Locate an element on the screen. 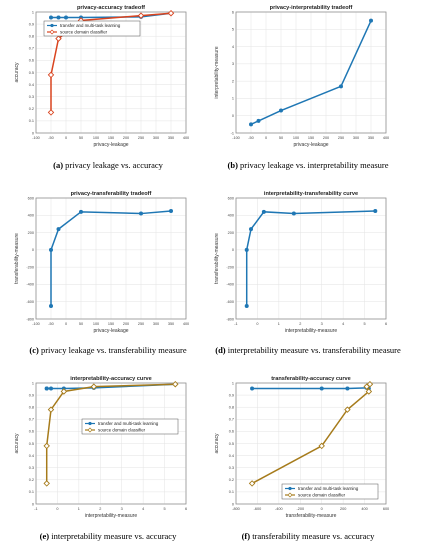 The width and height of the screenshot is (423, 550). x-axis-label: interpretability-measure is located at coordinates (111, 516).